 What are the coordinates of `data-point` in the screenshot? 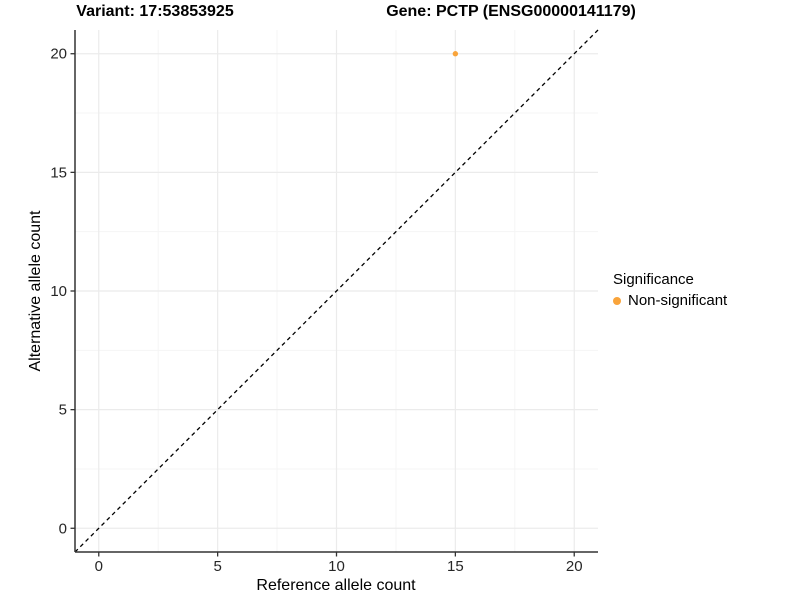 It's located at (455, 54).